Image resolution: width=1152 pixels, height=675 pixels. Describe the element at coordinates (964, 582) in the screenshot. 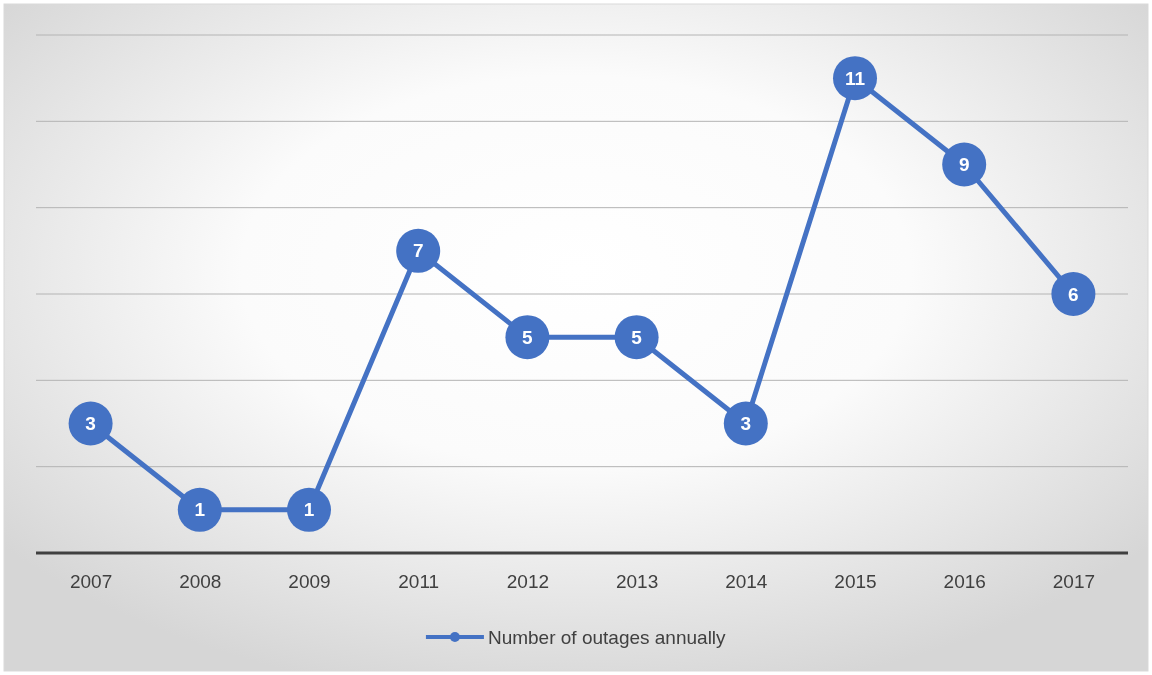

I see `x-tick-label: 2016` at that location.